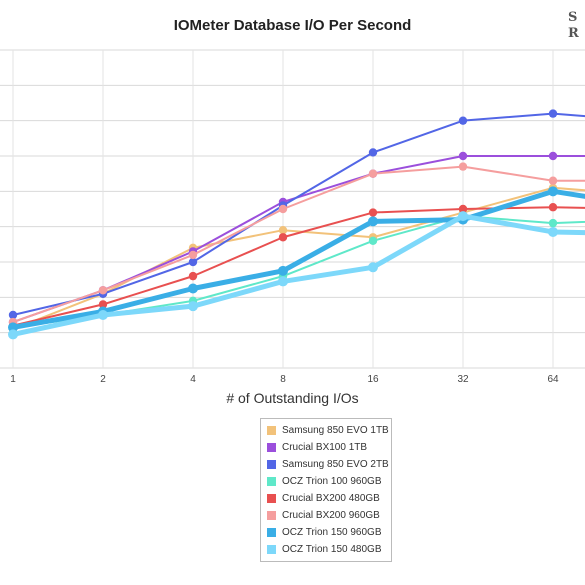 The height and width of the screenshot is (585, 585). I want to click on legend-label: Crucial BX200 960GB, so click(331, 515).